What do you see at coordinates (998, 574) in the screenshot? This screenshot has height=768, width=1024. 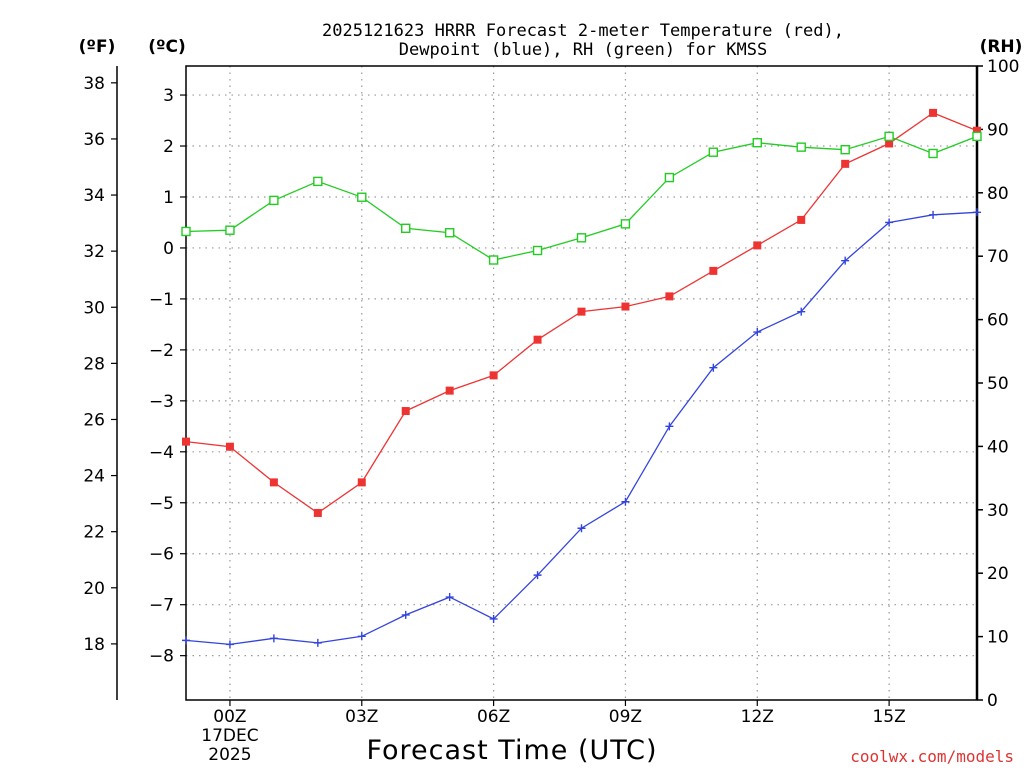 I see `rh-tick-label: 20` at bounding box center [998, 574].